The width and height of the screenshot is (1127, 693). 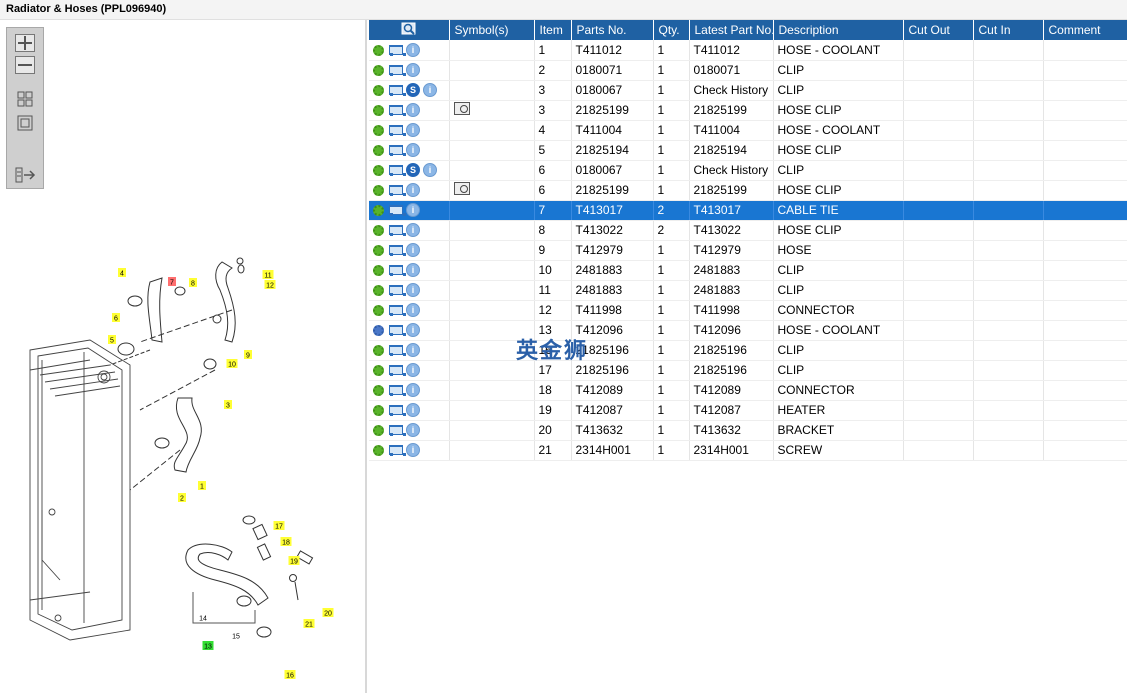 I want to click on table-row: i 8 T413022 2 T413022 HOSE CLIP, so click(x=748, y=230).